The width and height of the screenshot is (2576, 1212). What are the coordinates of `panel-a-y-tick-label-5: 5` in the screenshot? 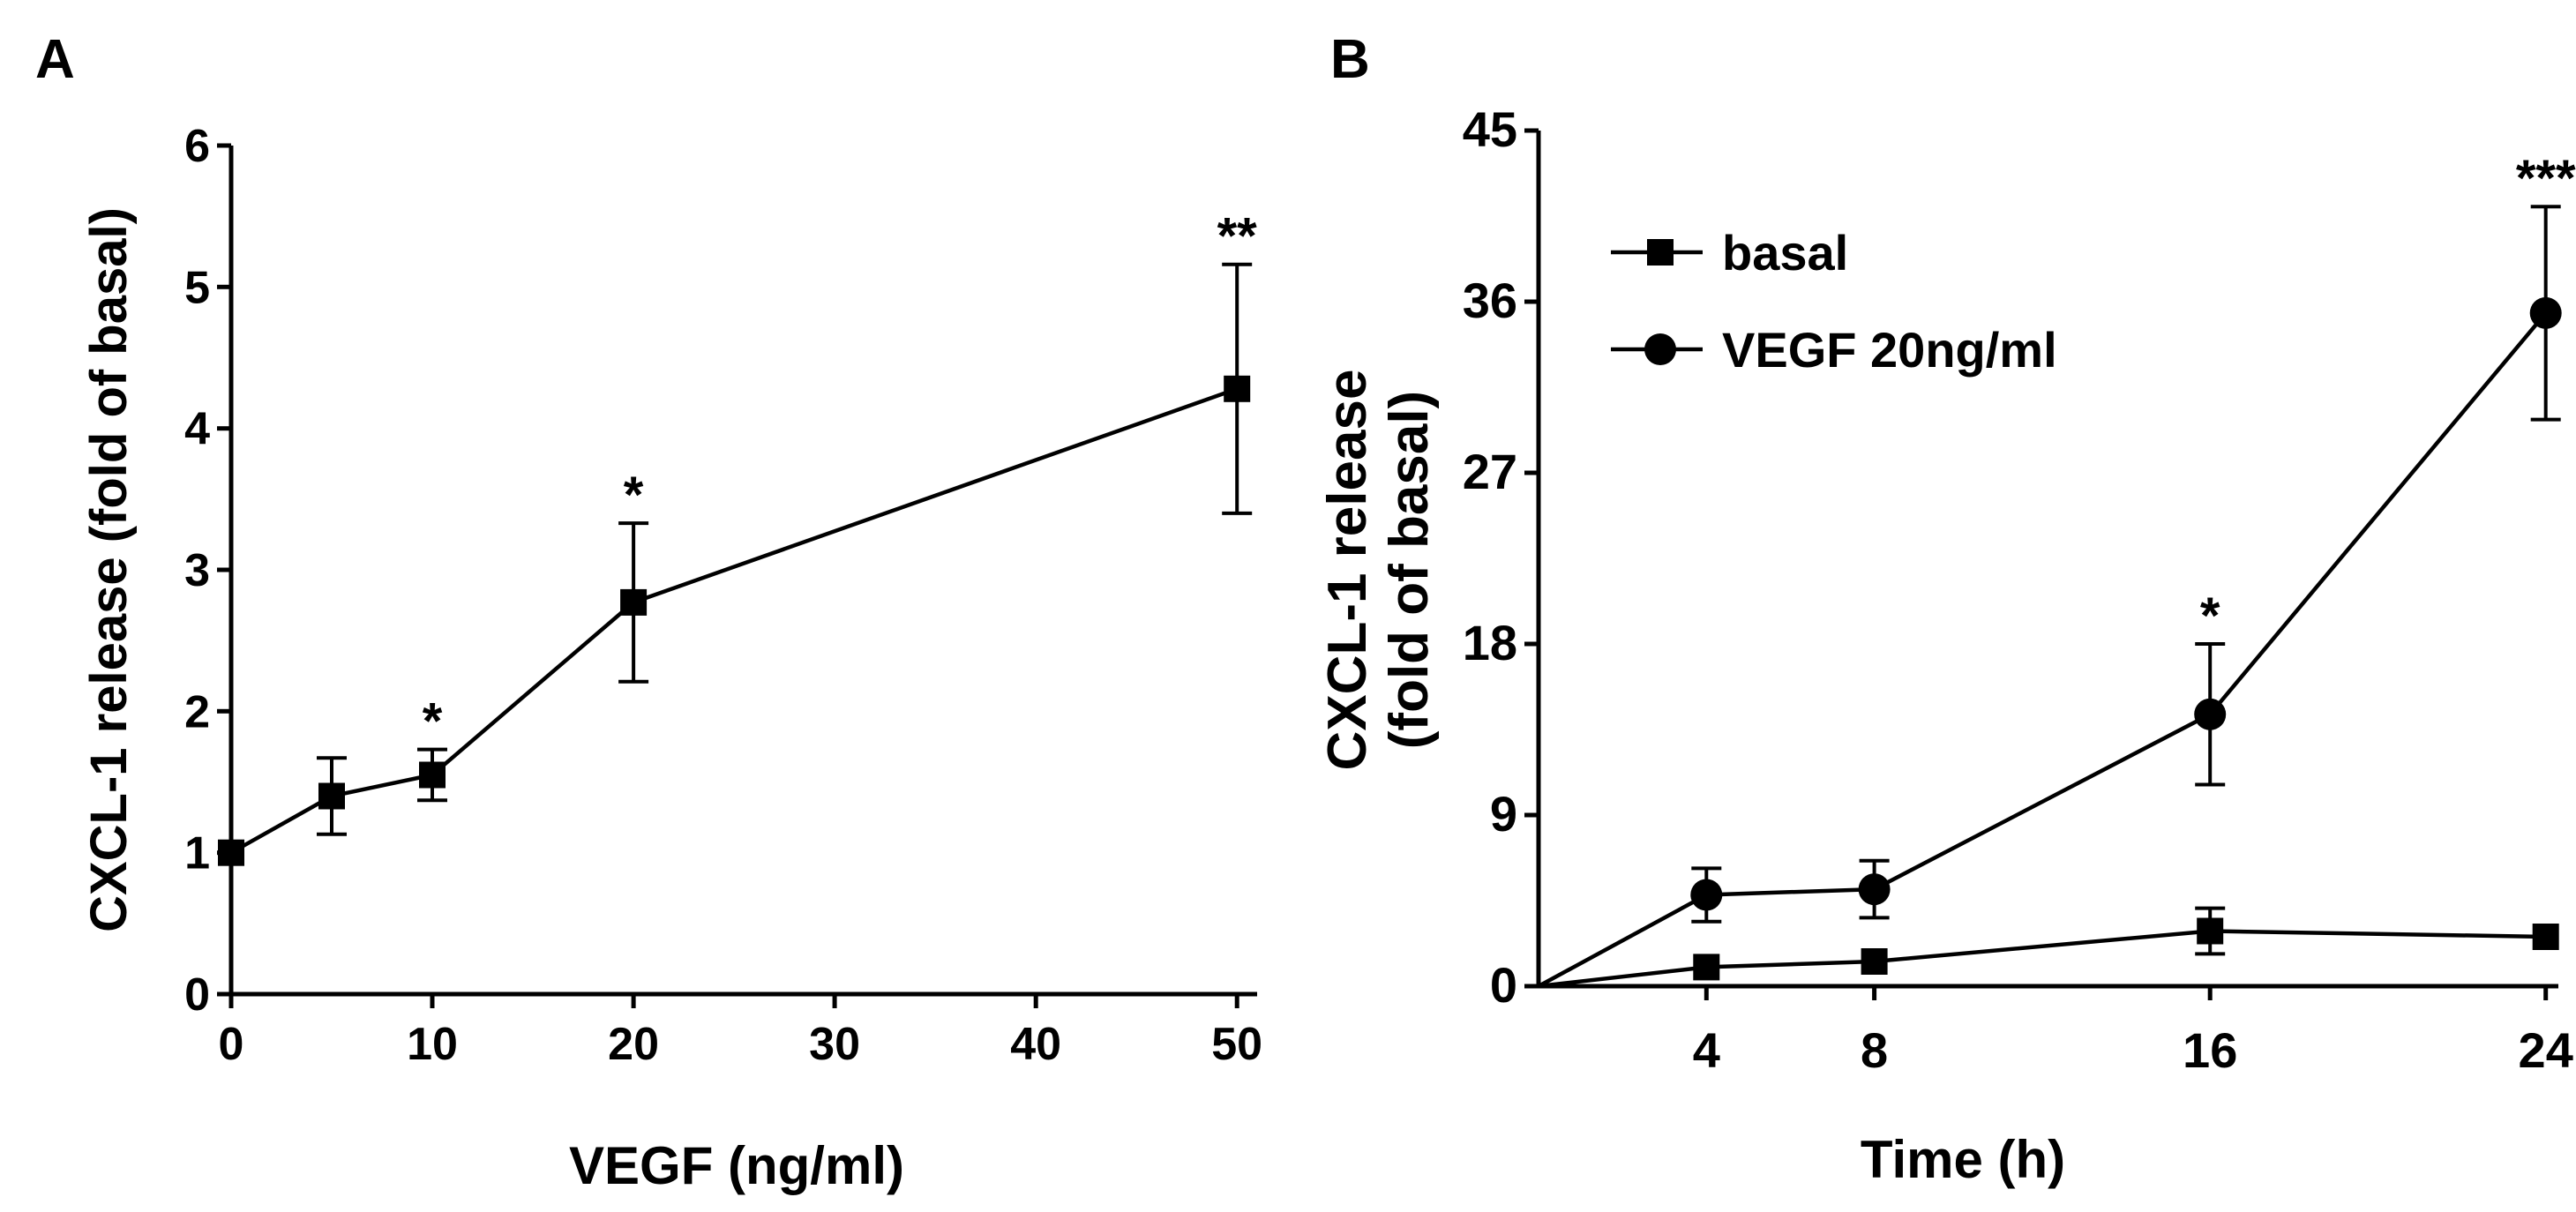 It's located at (197, 287).